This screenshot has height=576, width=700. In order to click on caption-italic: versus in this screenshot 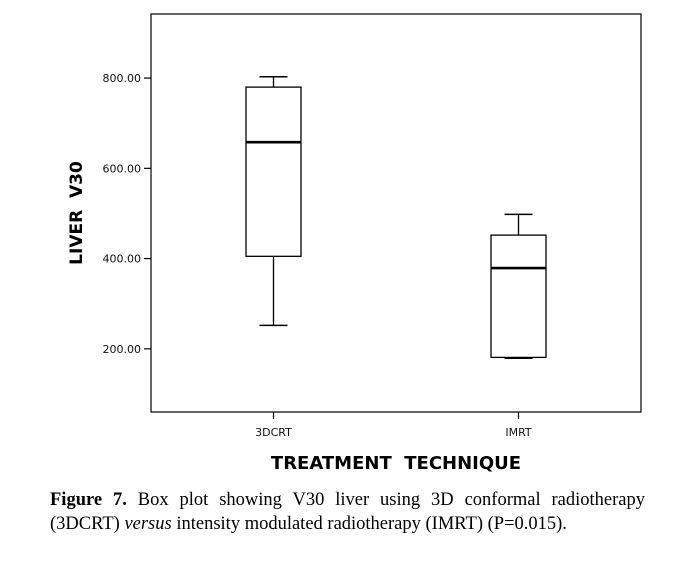, I will do `click(148, 524)`.